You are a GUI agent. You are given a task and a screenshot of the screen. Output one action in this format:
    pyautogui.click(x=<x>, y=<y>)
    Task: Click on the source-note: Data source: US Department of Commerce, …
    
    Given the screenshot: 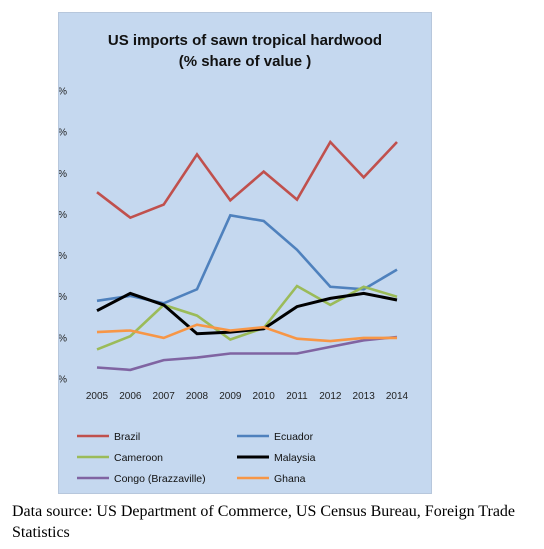 What is the action you would take?
    pyautogui.click(x=264, y=522)
    